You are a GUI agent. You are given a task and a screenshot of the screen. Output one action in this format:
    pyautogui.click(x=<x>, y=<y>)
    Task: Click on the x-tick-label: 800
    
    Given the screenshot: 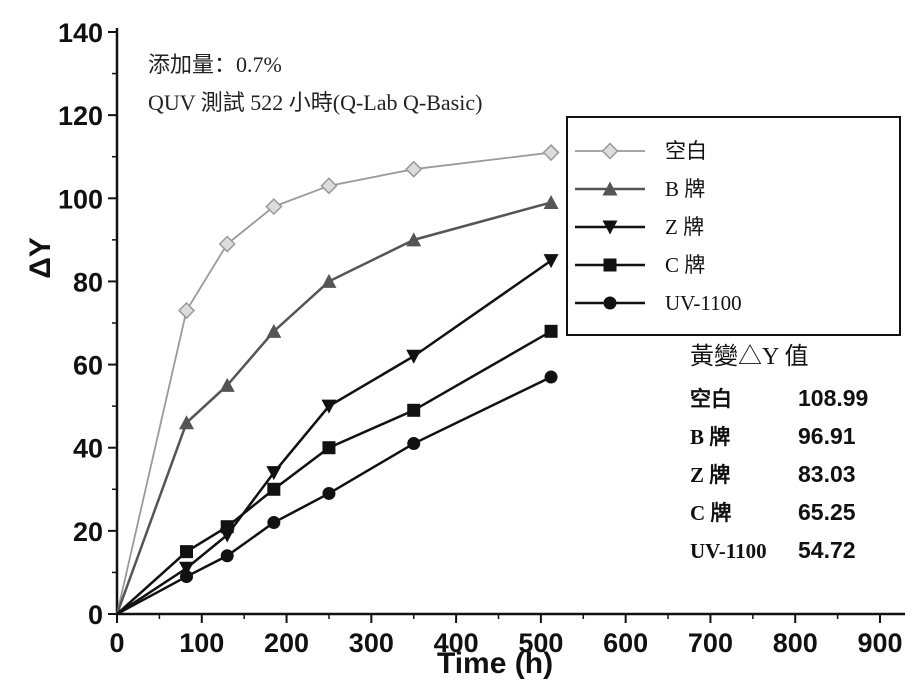 What is the action you would take?
    pyautogui.click(x=795, y=643)
    